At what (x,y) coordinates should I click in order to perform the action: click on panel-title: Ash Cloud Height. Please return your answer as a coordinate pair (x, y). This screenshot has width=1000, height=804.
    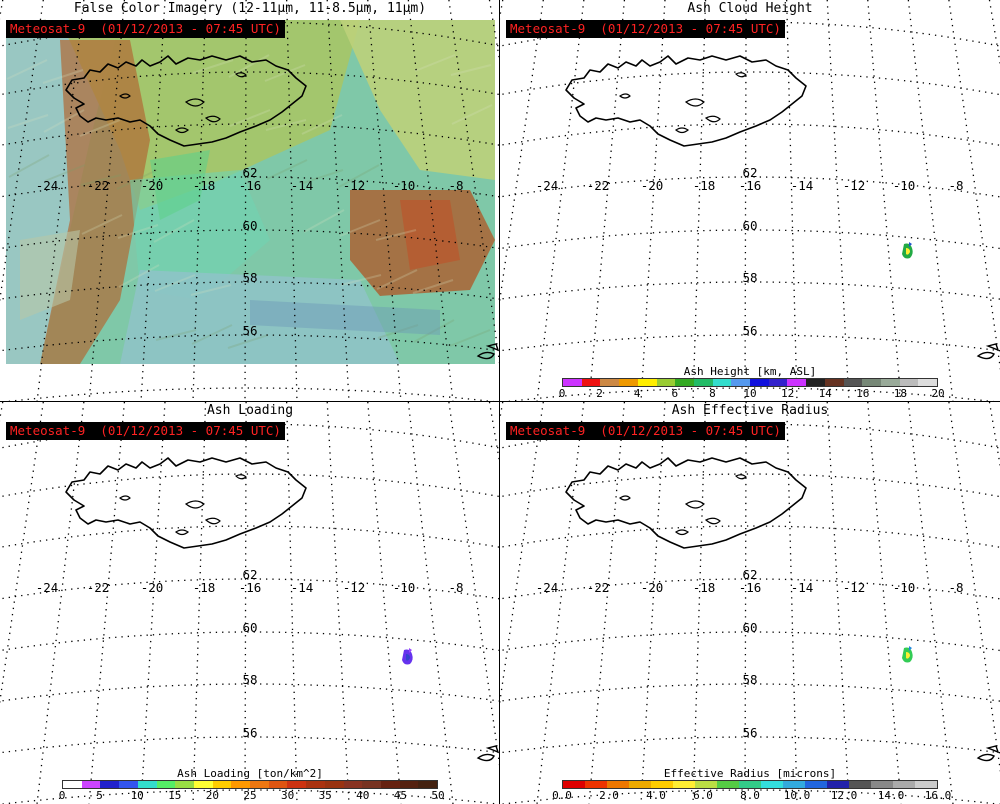
    Looking at the image, I should click on (750, 8).